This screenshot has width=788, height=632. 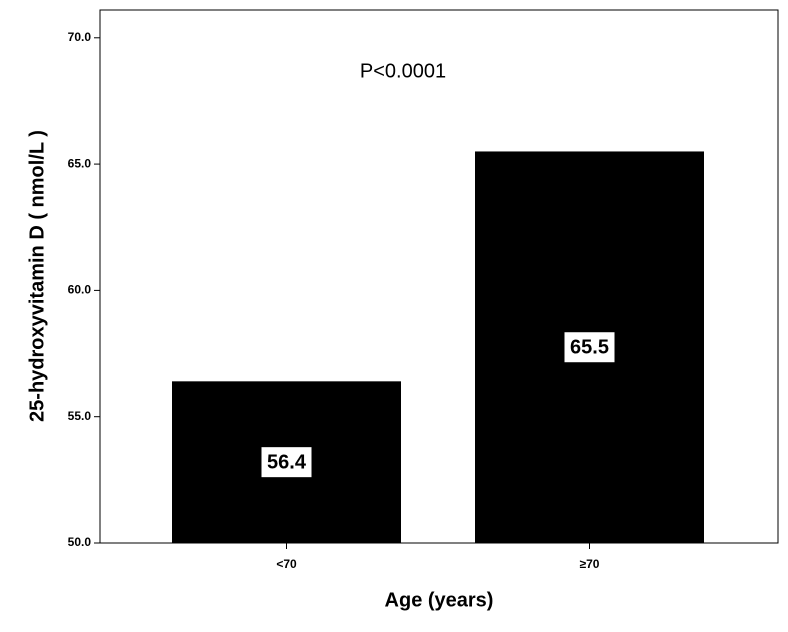 What do you see at coordinates (80, 163) in the screenshot?
I see `y-tick-label: 65.0` at bounding box center [80, 163].